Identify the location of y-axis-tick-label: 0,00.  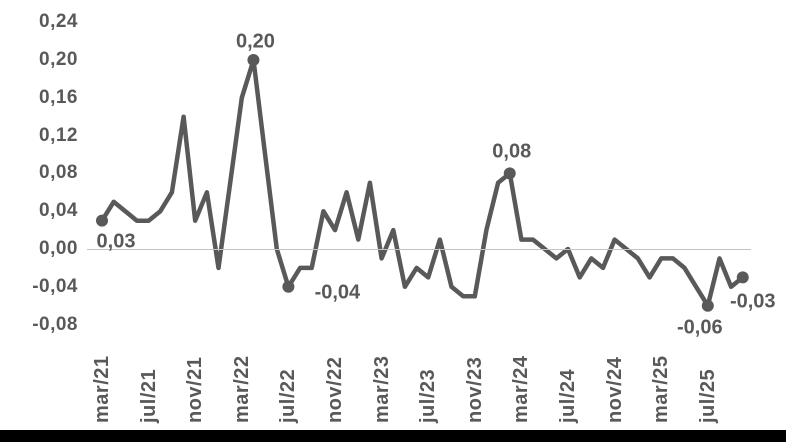
(58, 248).